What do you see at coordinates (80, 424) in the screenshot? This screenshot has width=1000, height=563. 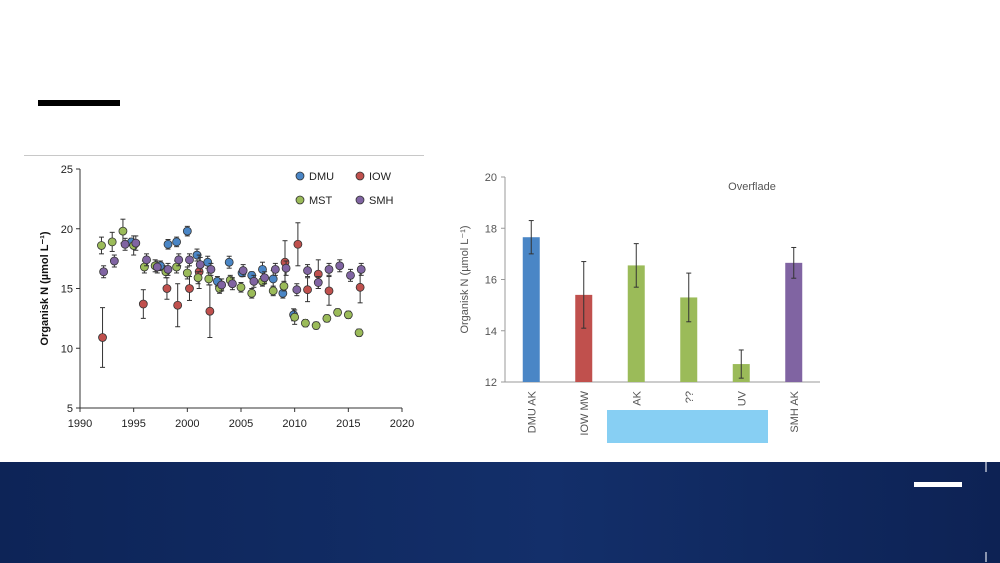 I see `x-tick-label: 1990` at bounding box center [80, 424].